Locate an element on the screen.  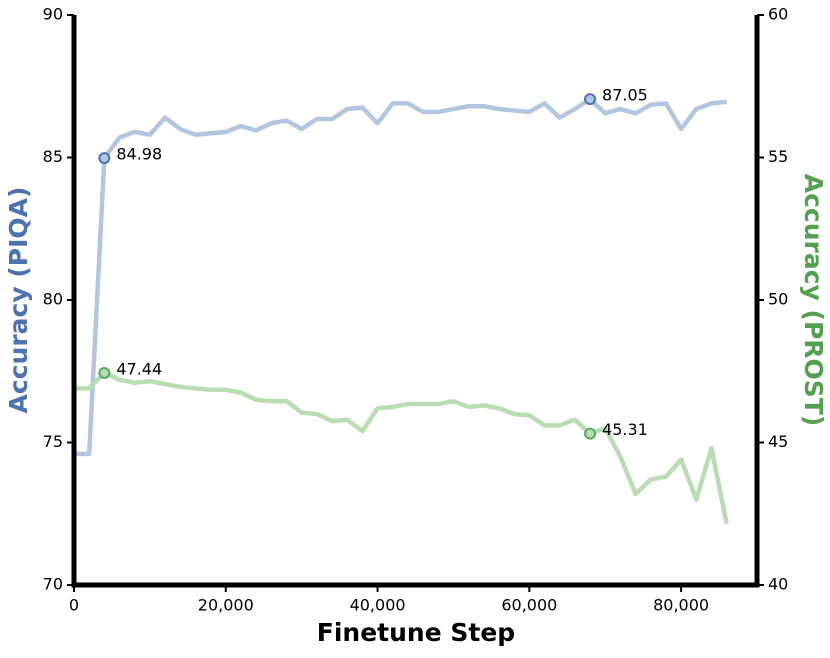
x-axis-label: Finetune Step is located at coordinates (416, 632).